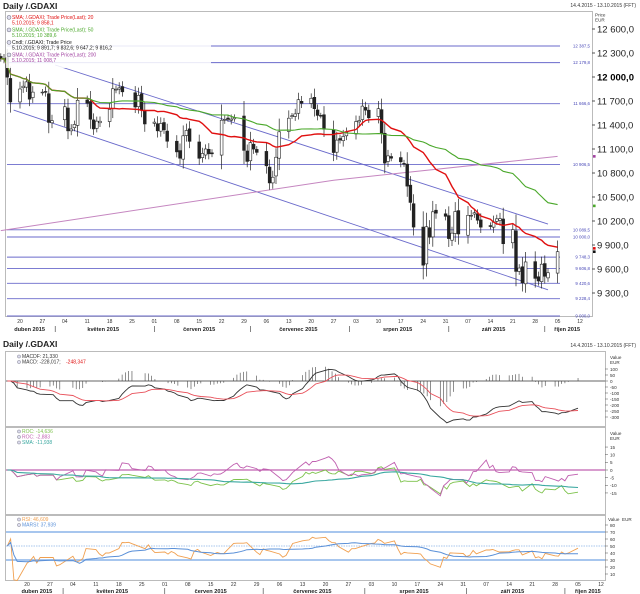 The width and height of the screenshot is (640, 594). What do you see at coordinates (305, 389) in the screenshot?
I see `macd-panel` at bounding box center [305, 389].